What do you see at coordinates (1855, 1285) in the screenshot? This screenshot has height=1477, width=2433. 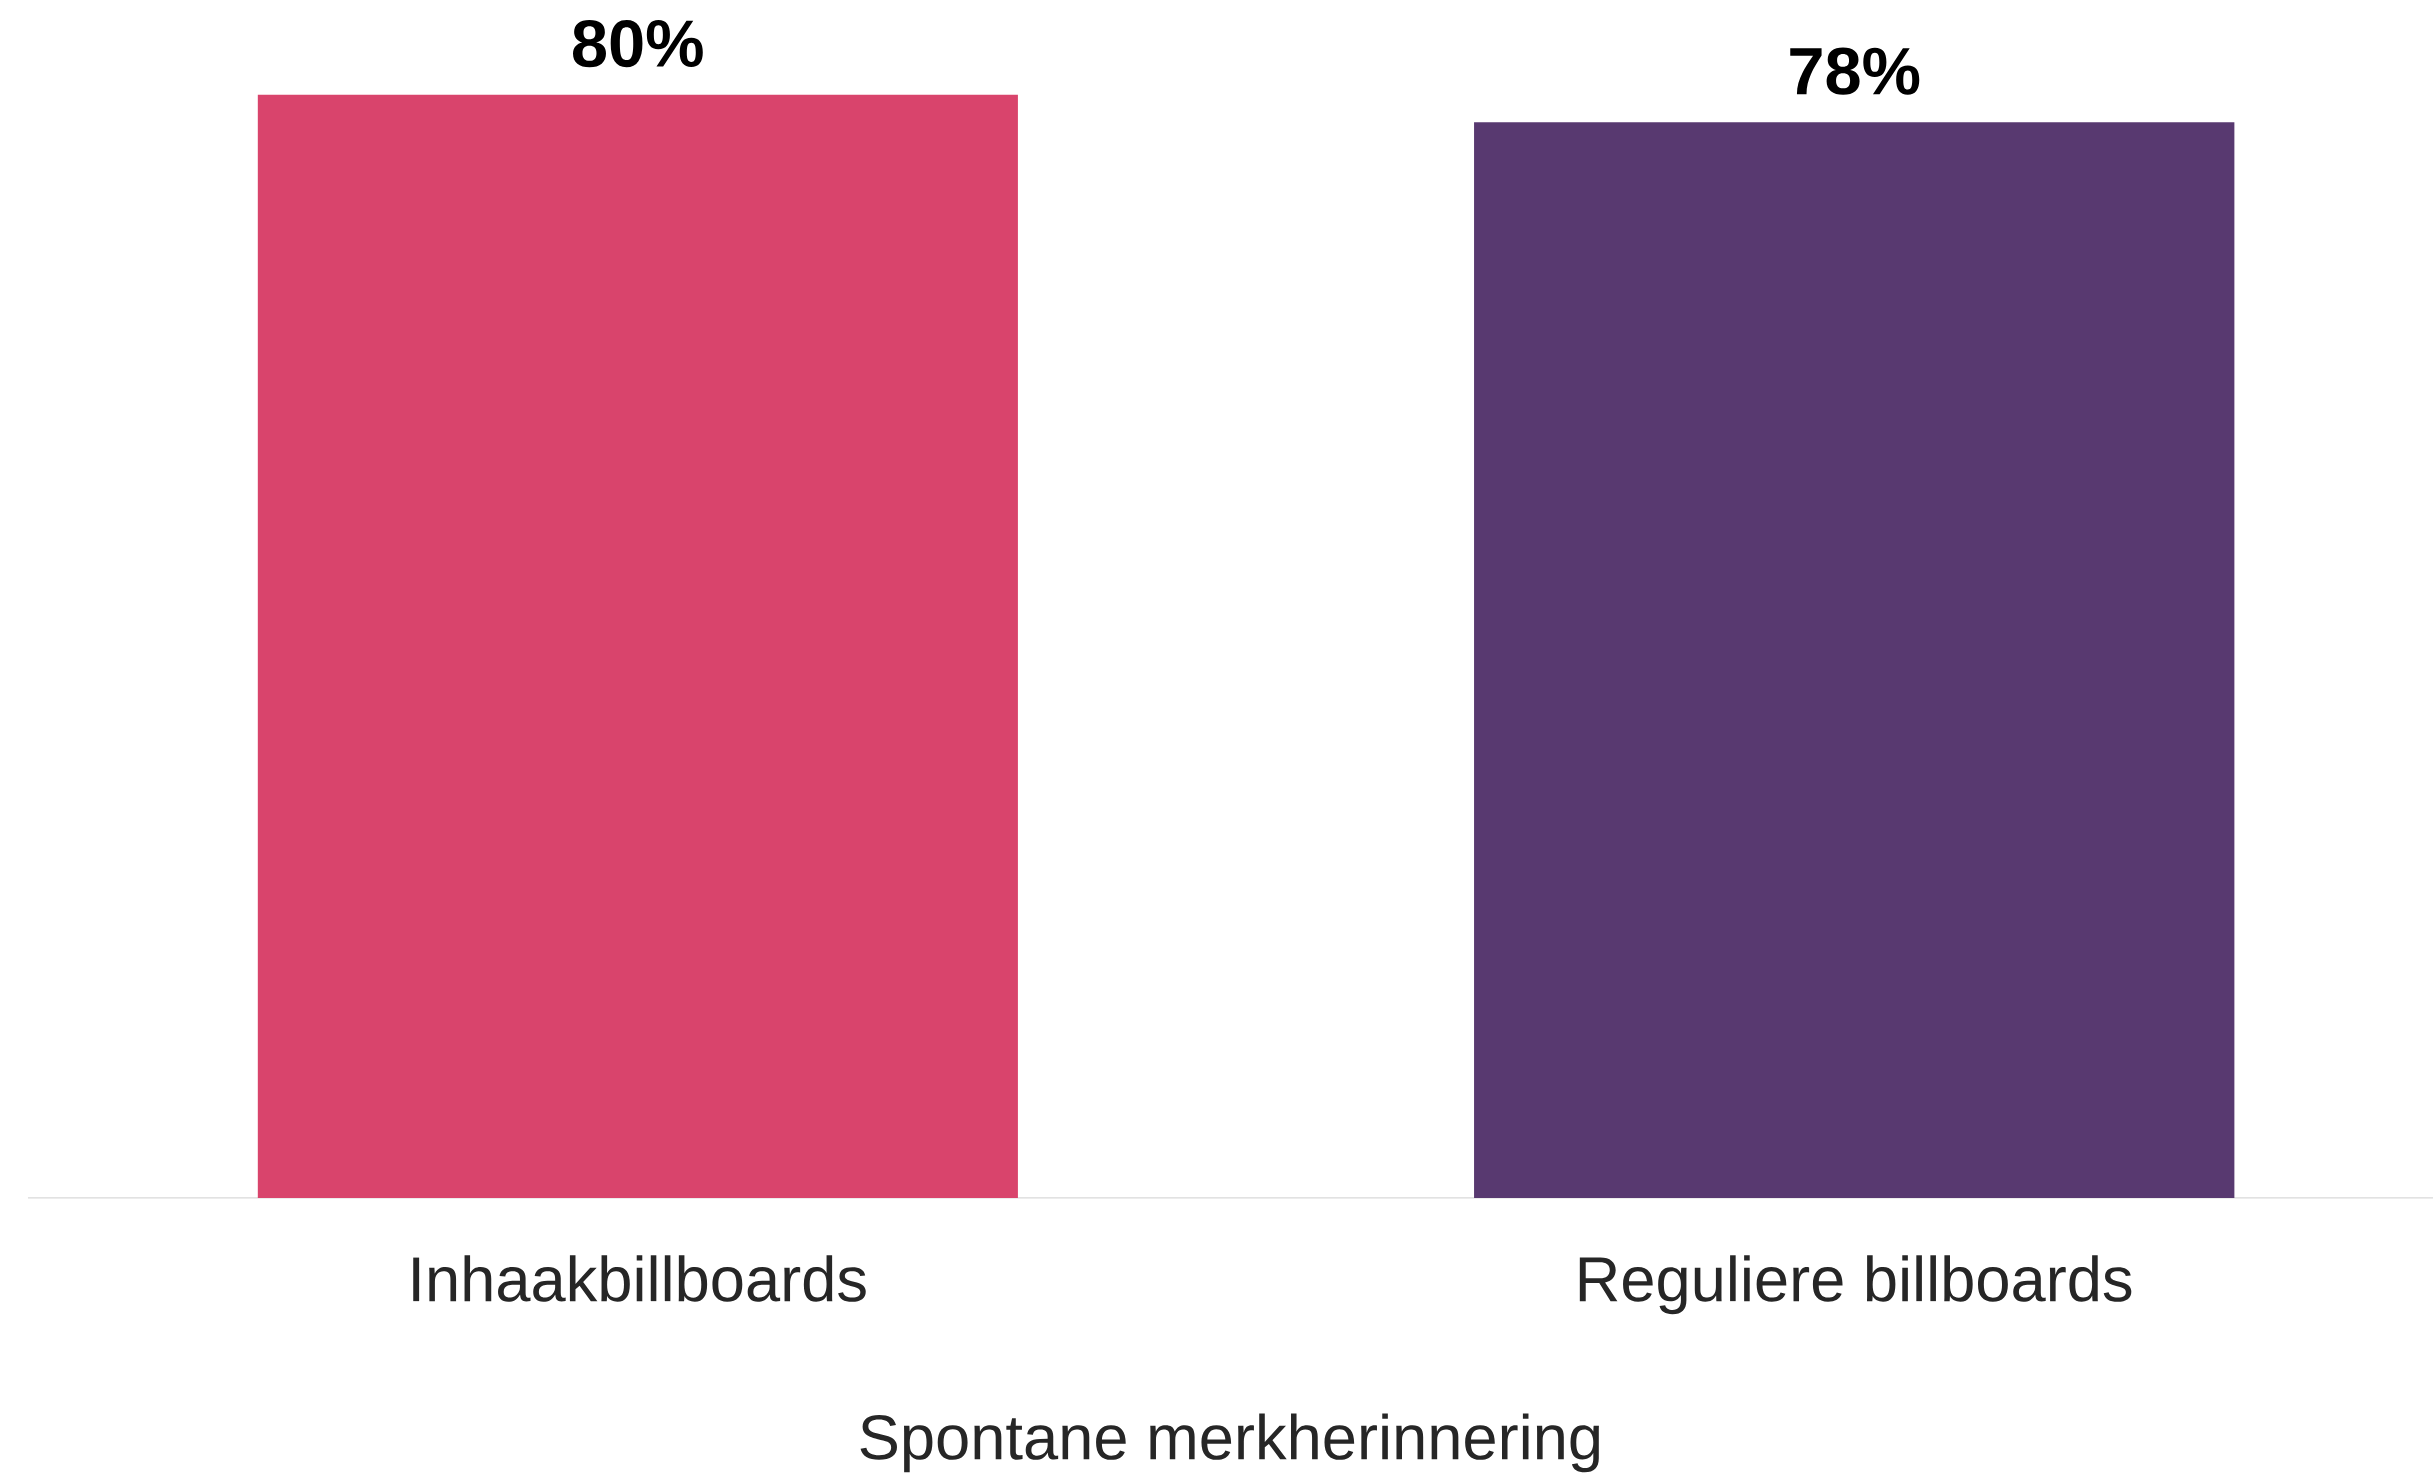 I see `x-tick-label: Reguliere billboards` at bounding box center [1855, 1285].